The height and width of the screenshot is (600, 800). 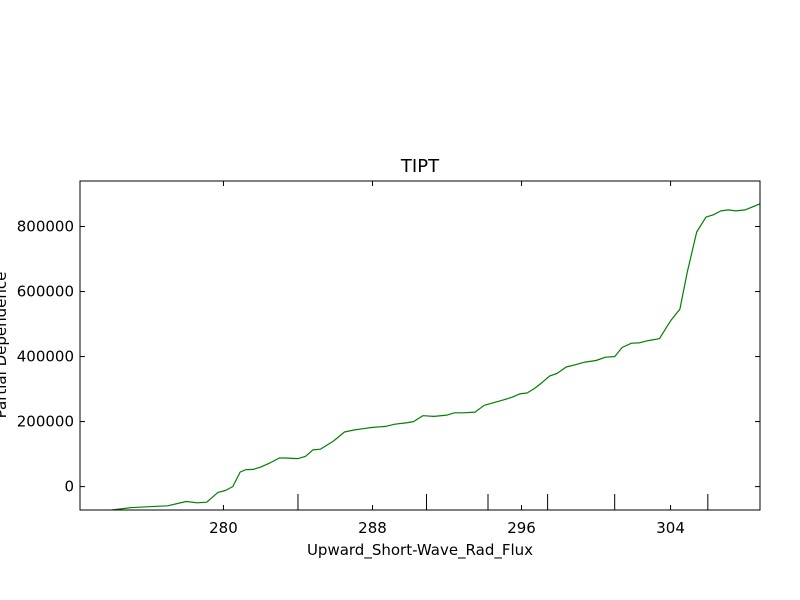 I want to click on y-tick-label: 600000, so click(x=45, y=292).